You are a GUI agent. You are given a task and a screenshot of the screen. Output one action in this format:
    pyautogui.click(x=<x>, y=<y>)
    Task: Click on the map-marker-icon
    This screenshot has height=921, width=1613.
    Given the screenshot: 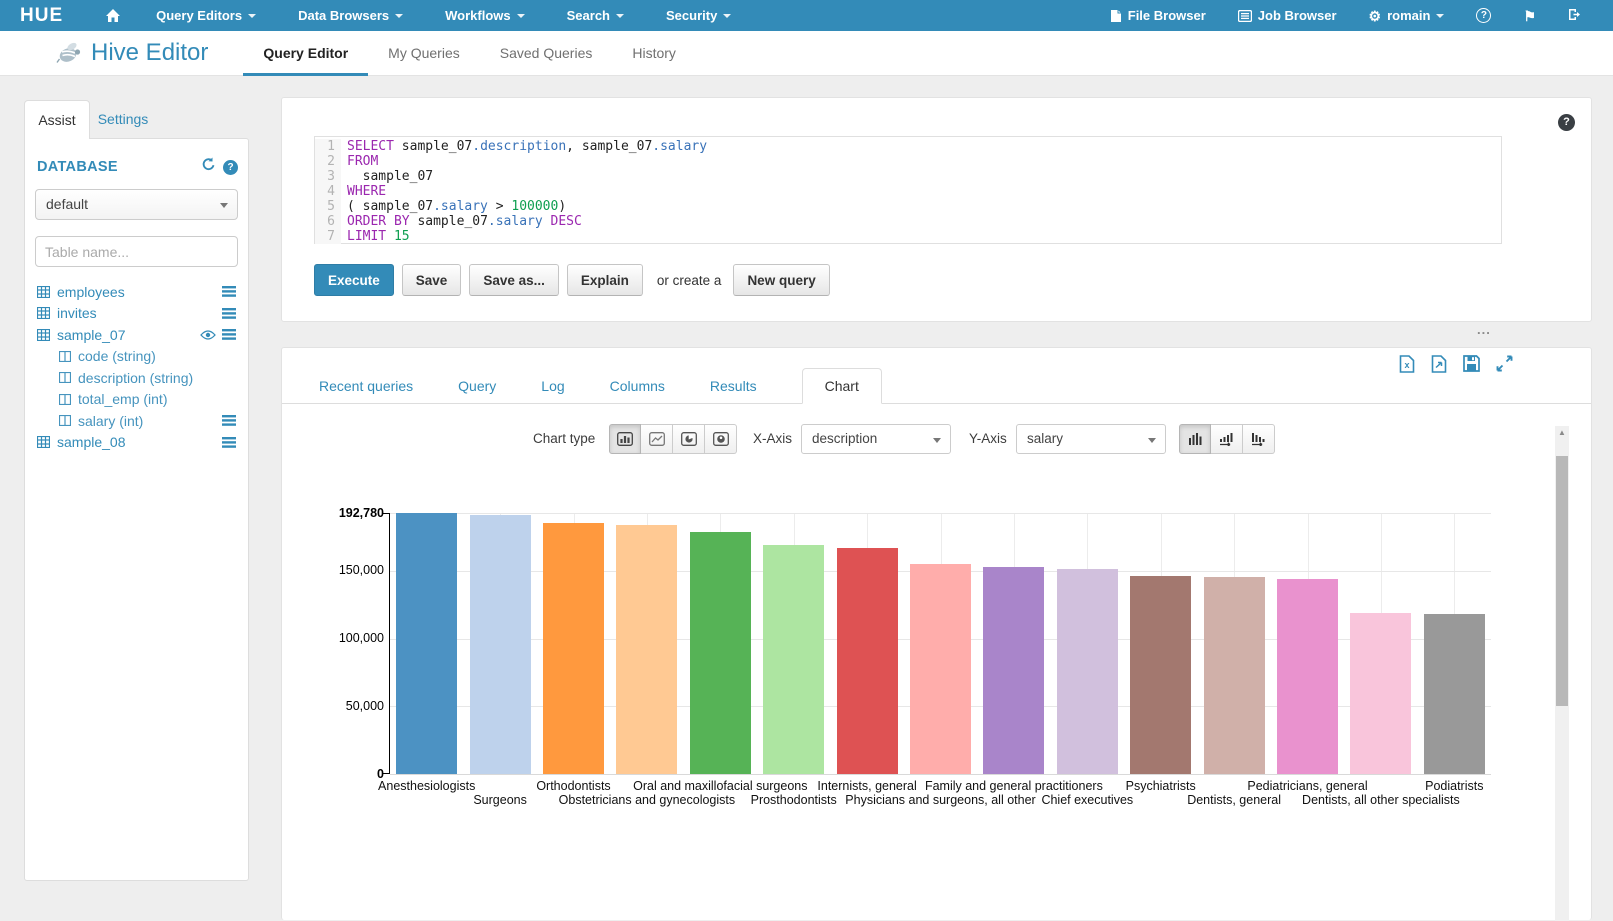 What is the action you would take?
    pyautogui.click(x=720, y=439)
    